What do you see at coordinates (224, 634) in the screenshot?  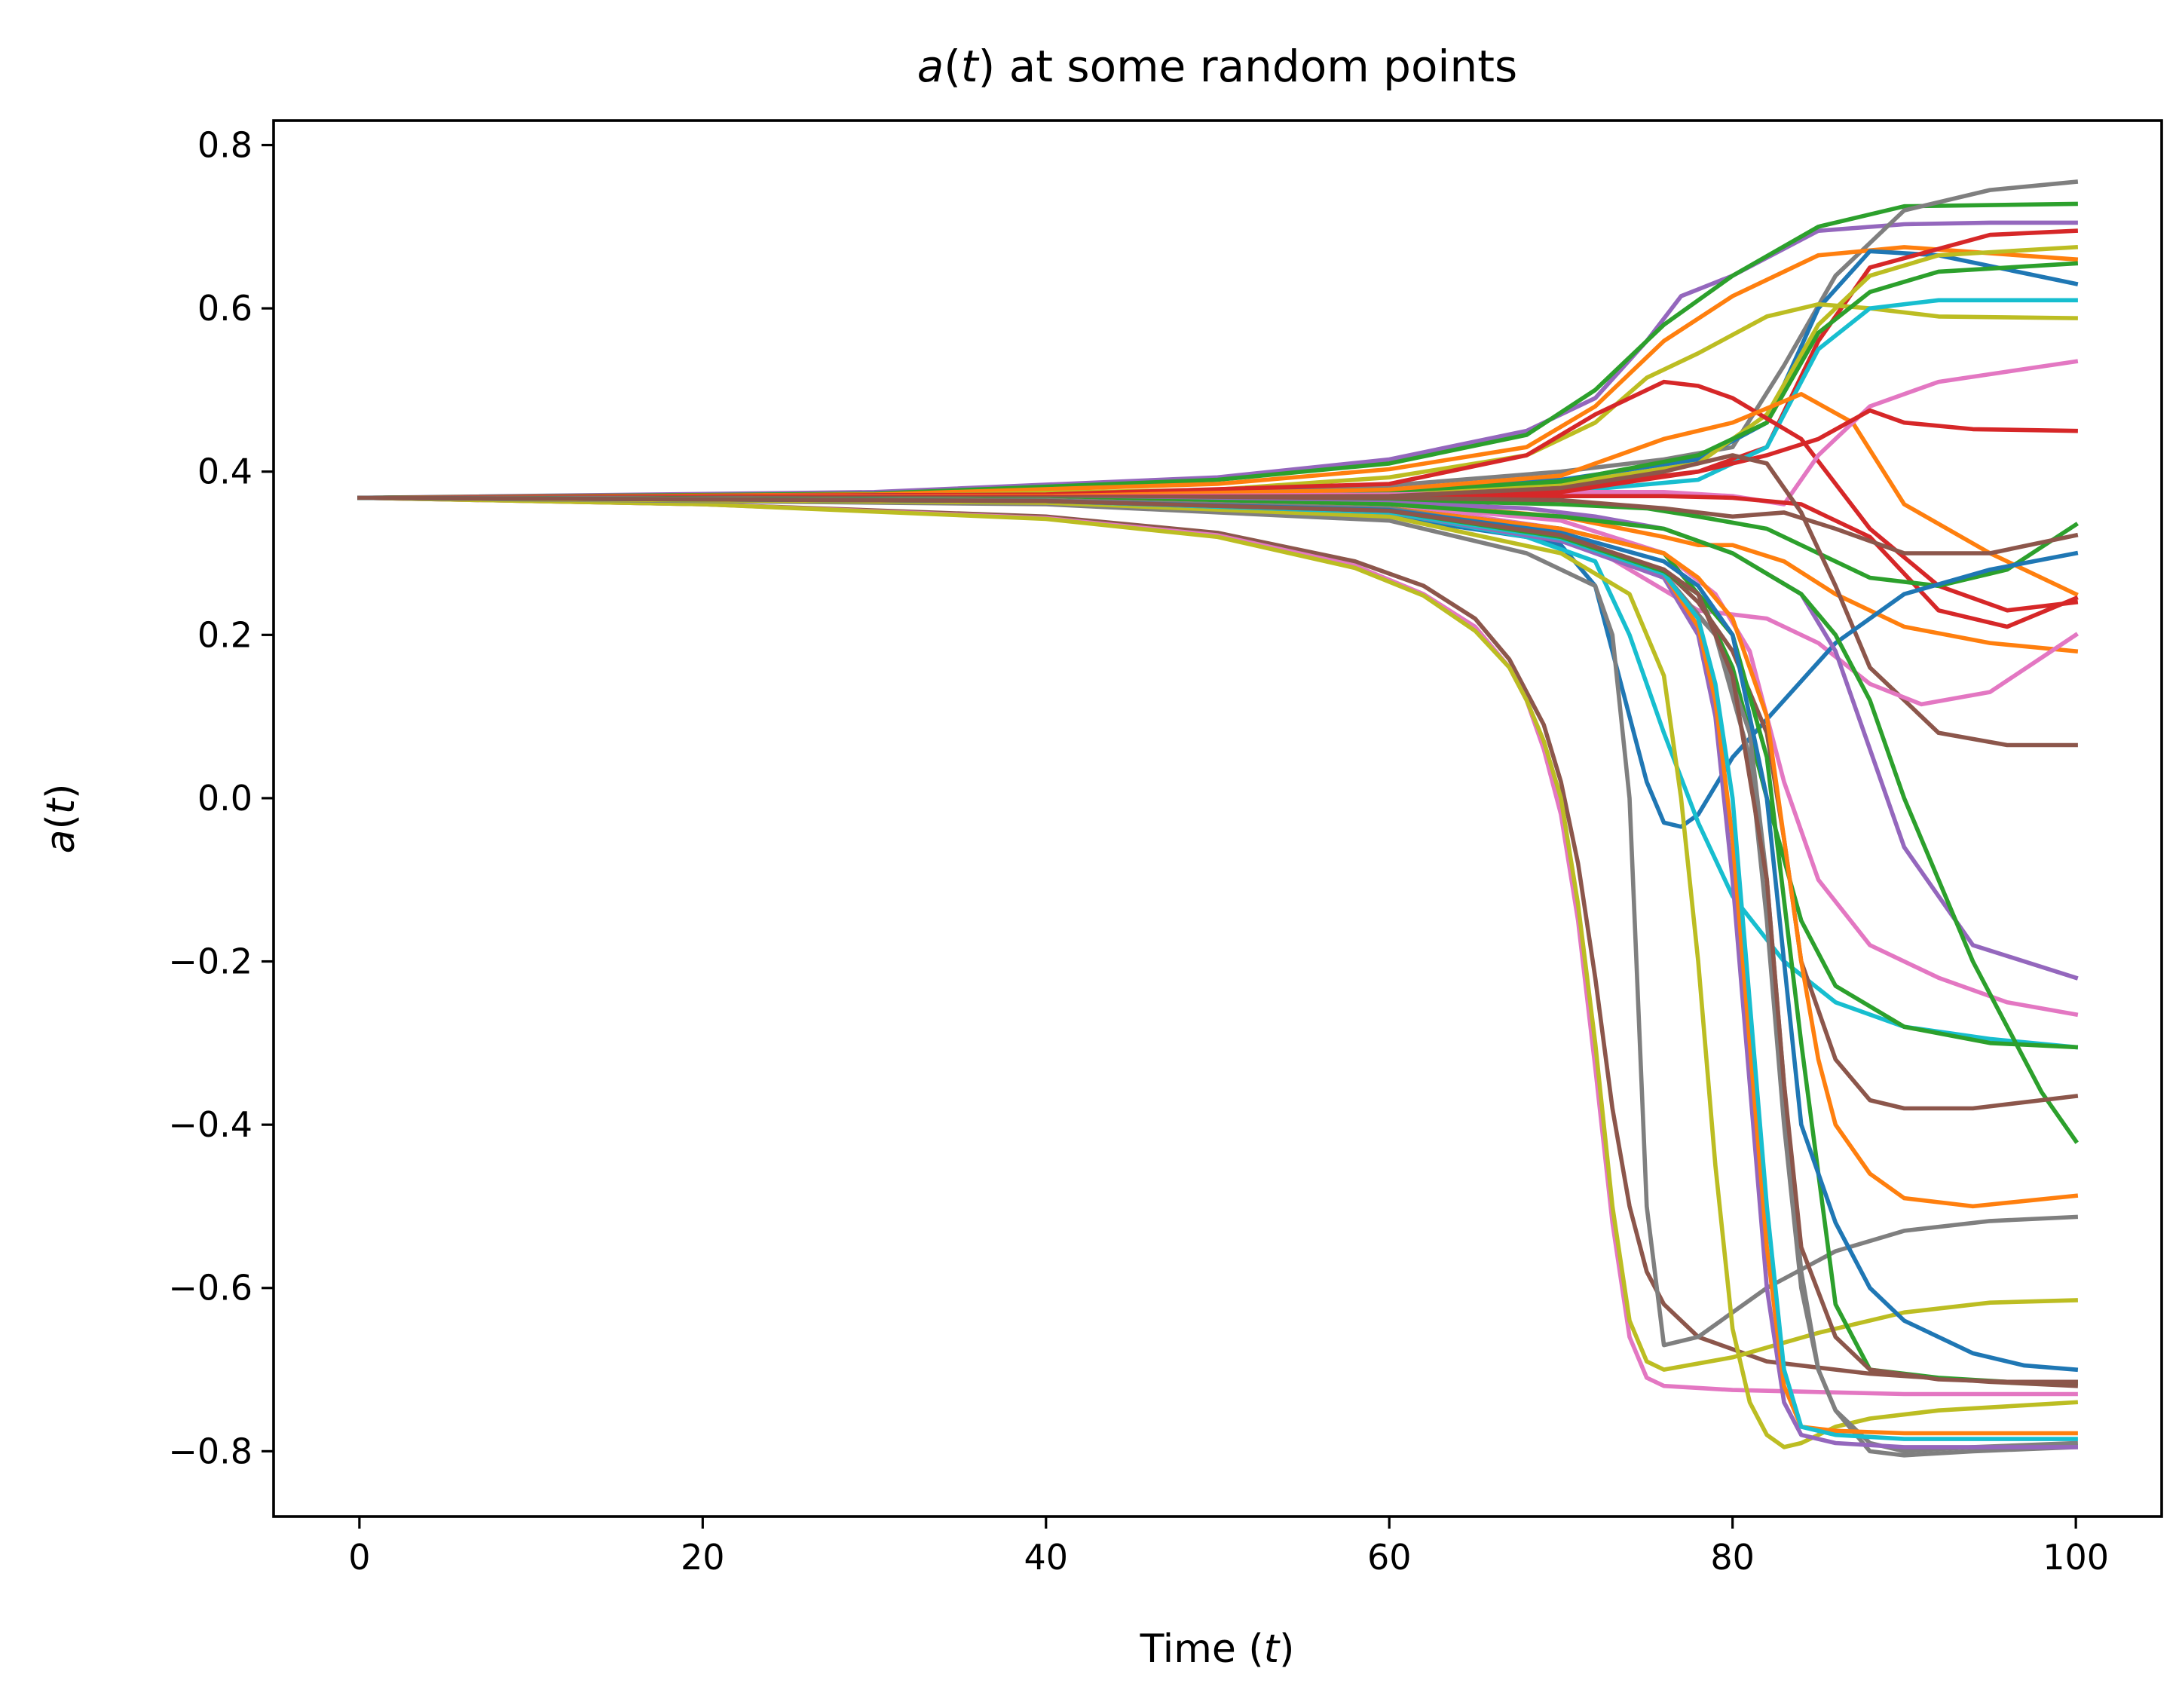 I see `y-tick-label: 0.2` at bounding box center [224, 634].